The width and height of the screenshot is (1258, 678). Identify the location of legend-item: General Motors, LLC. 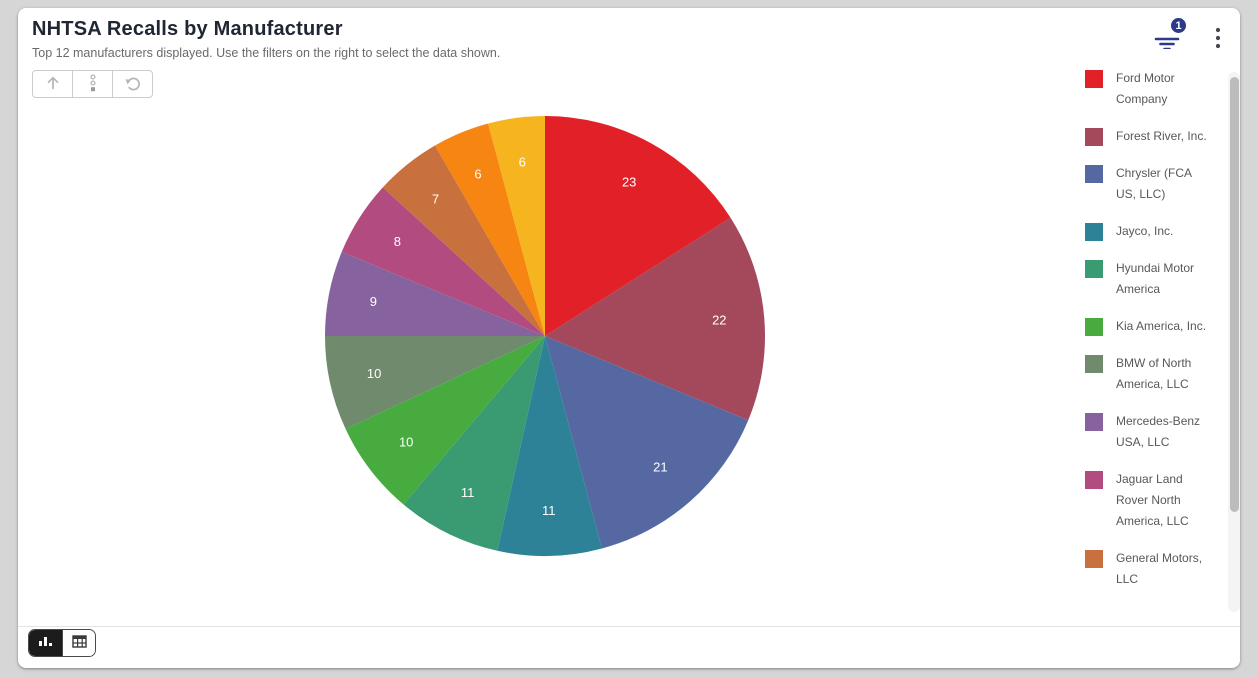
(1156, 569).